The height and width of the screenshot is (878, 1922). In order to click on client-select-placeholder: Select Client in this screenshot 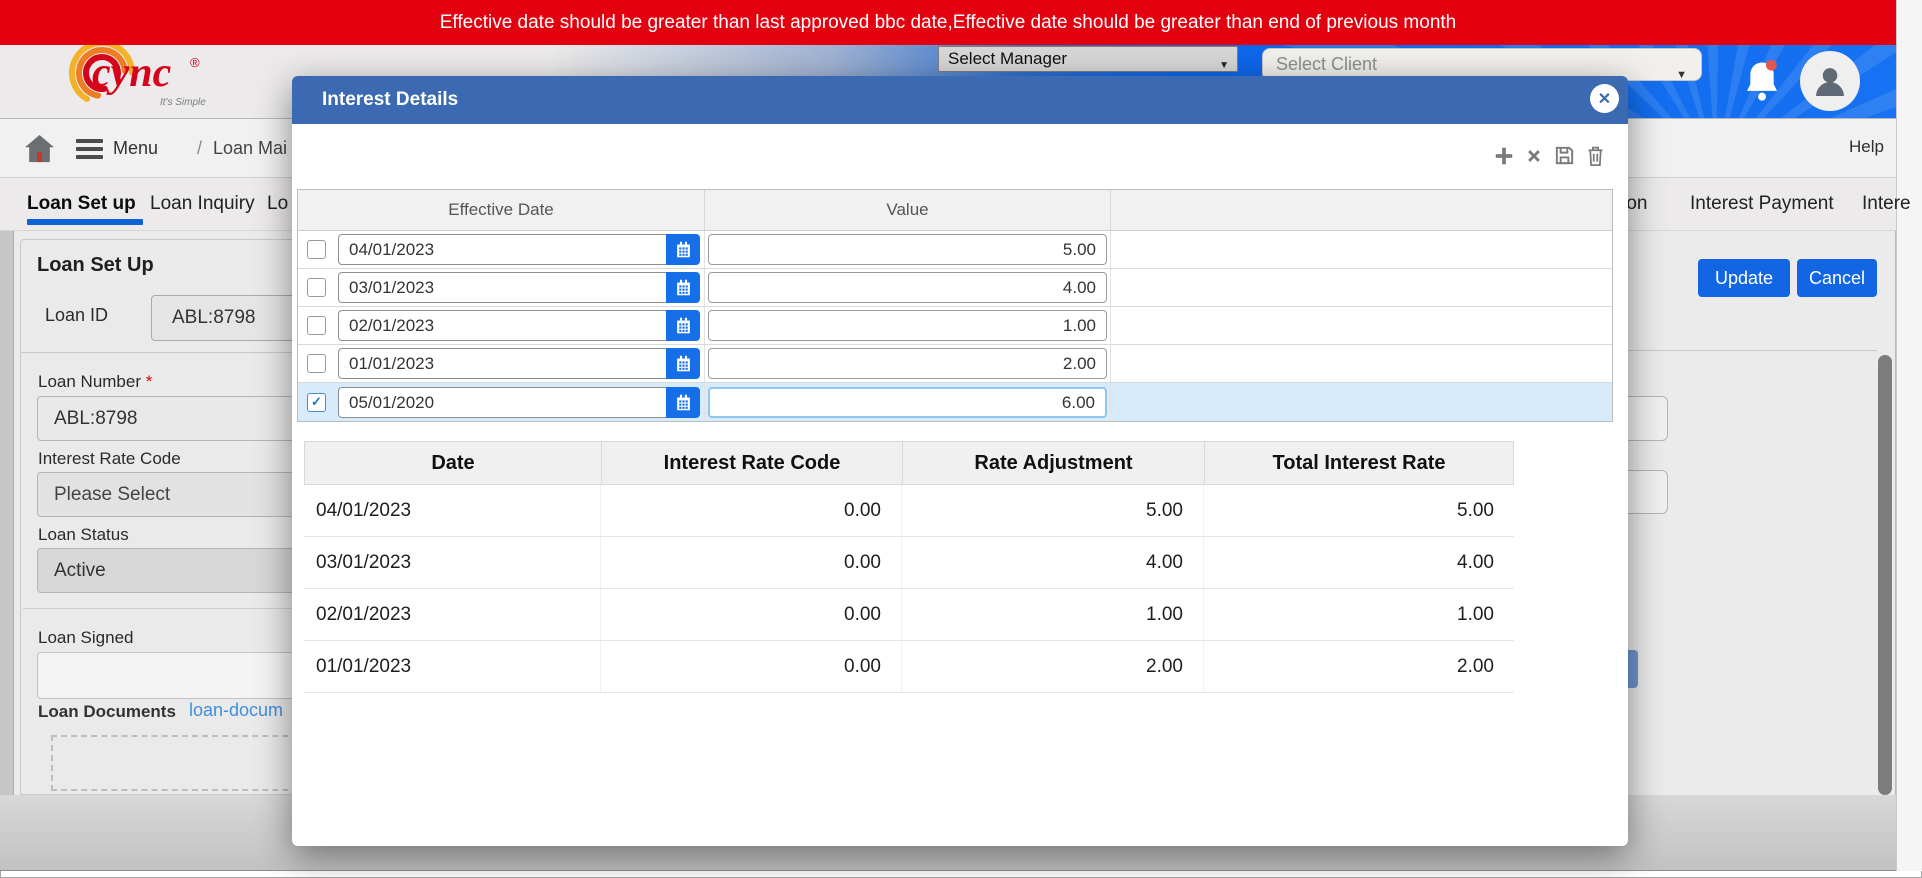, I will do `click(1327, 64)`.